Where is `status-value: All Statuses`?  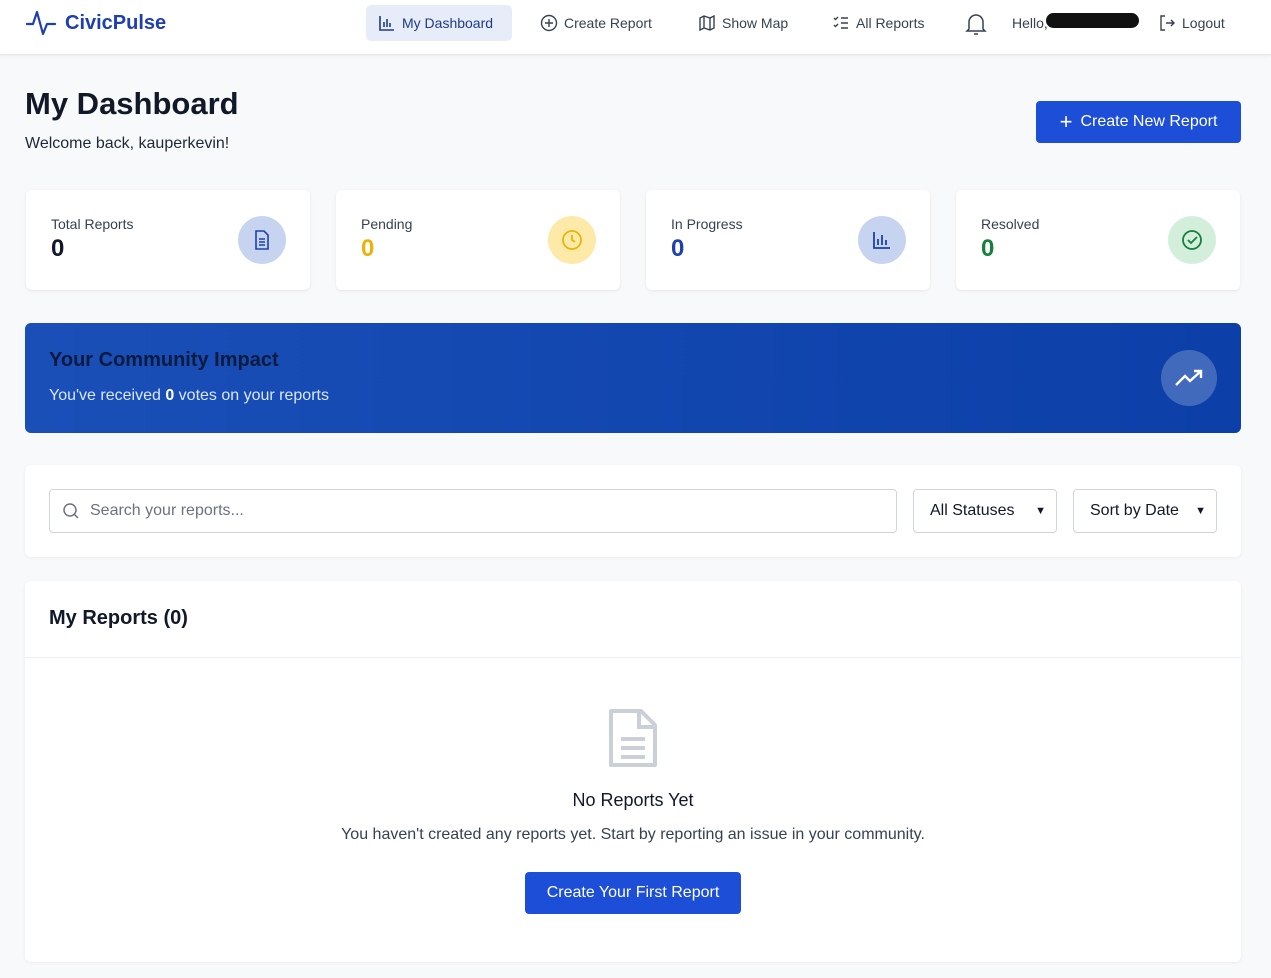
status-value: All Statuses is located at coordinates (972, 510).